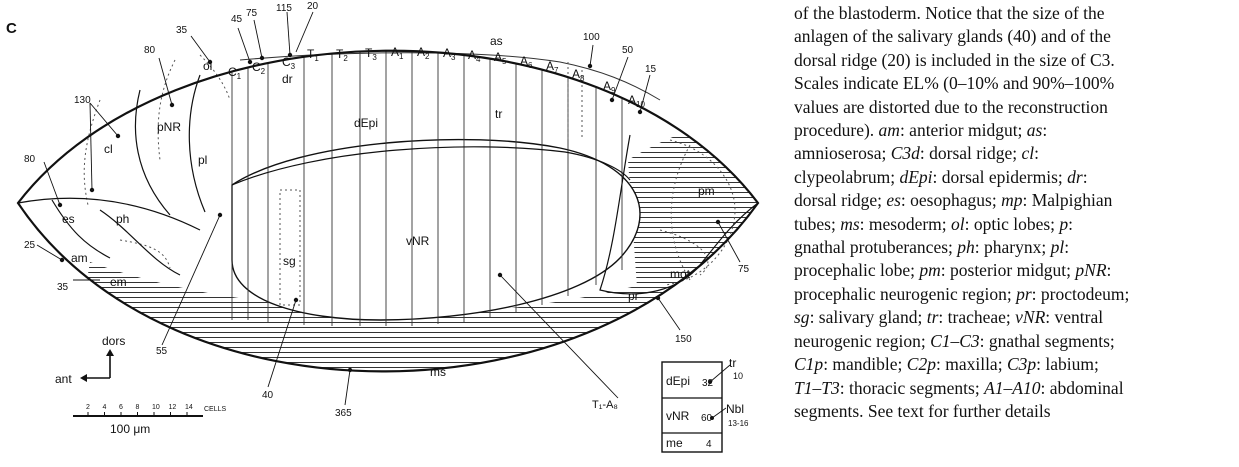 This screenshot has height=467, width=1239. Describe the element at coordinates (1067, 200) in the screenshot. I see `caption-text: : Malpighian` at that location.